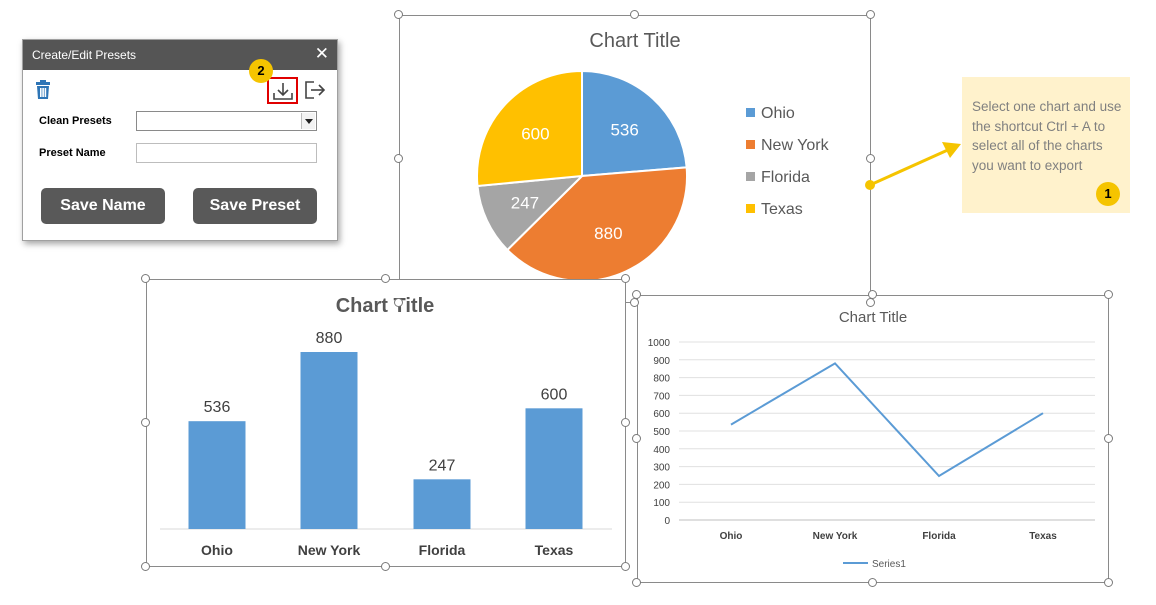 This screenshot has height=605, width=1156. Describe the element at coordinates (1043, 536) in the screenshot. I see `line-category-label: Texas` at that location.